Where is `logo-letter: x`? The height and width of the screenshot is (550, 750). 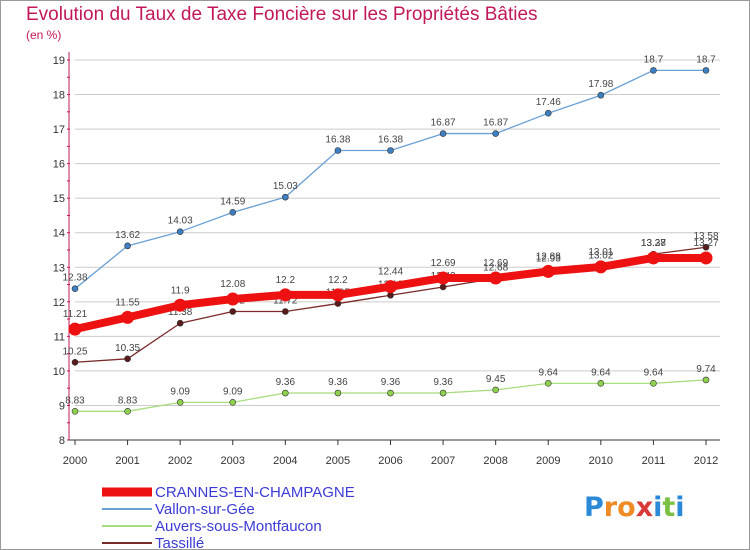
logo-letter: x is located at coordinates (644, 507).